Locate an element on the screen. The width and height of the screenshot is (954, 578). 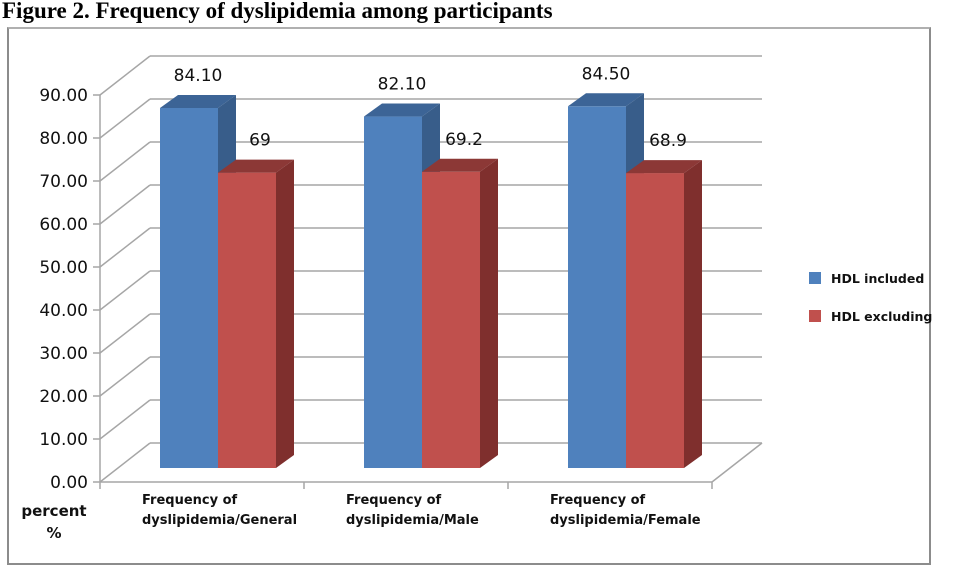
y-axis-label-line: percent is located at coordinates (53, 511).